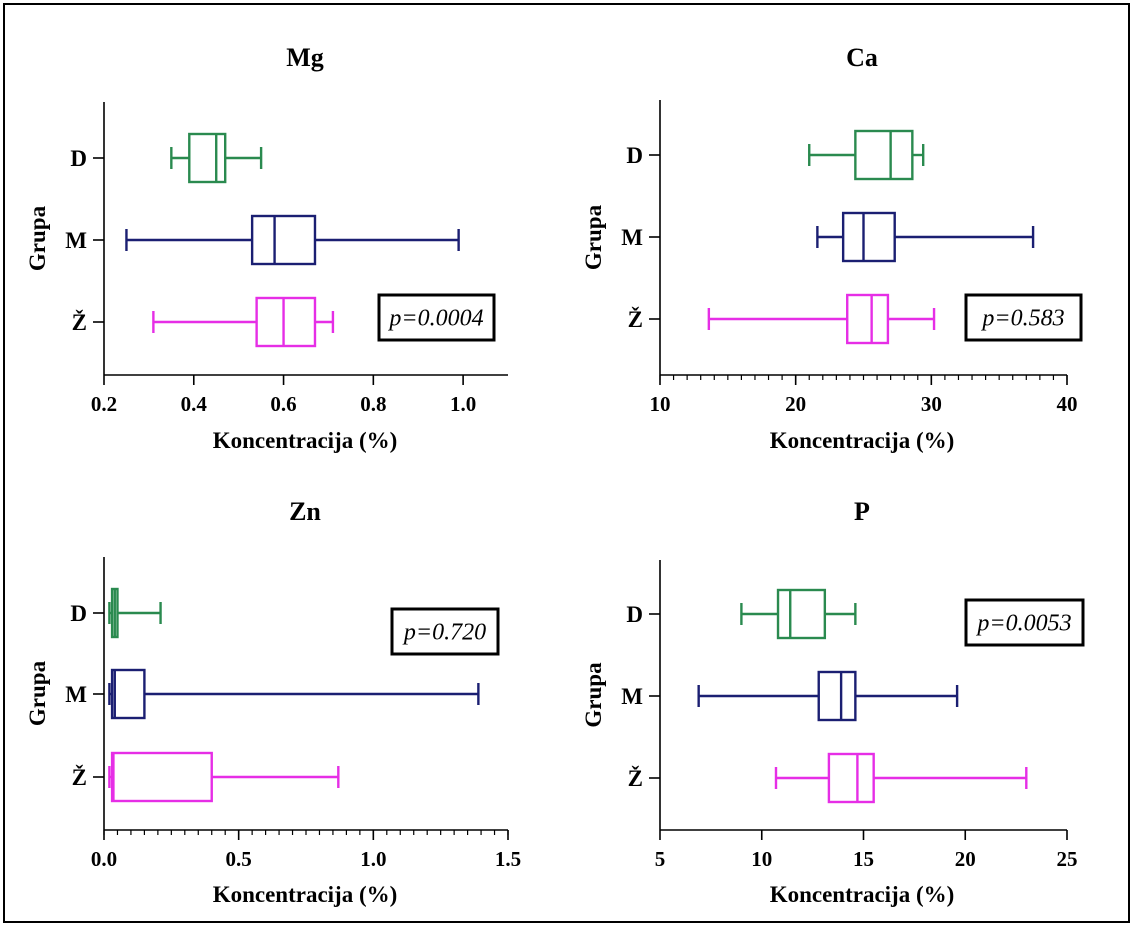 The width and height of the screenshot is (1135, 928). What do you see at coordinates (862, 57) in the screenshot?
I see `chart-title: Ca` at bounding box center [862, 57].